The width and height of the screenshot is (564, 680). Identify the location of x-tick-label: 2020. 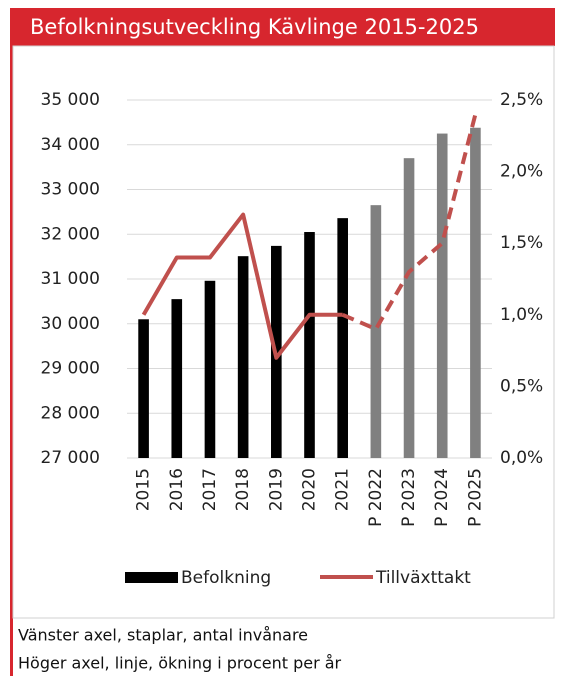
(310, 489).